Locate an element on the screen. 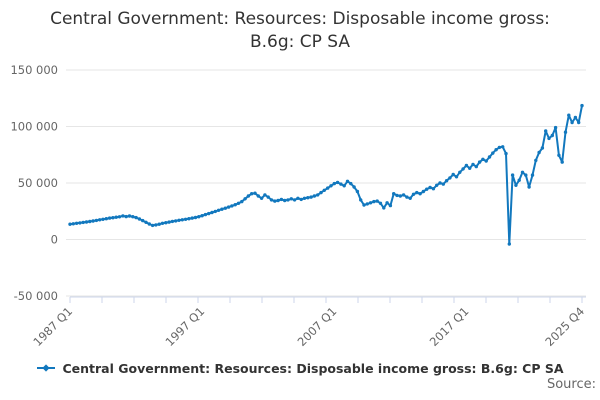 Image resolution: width=600 pixels, height=400 pixels. legend-line-marker-icon is located at coordinates (46, 368).